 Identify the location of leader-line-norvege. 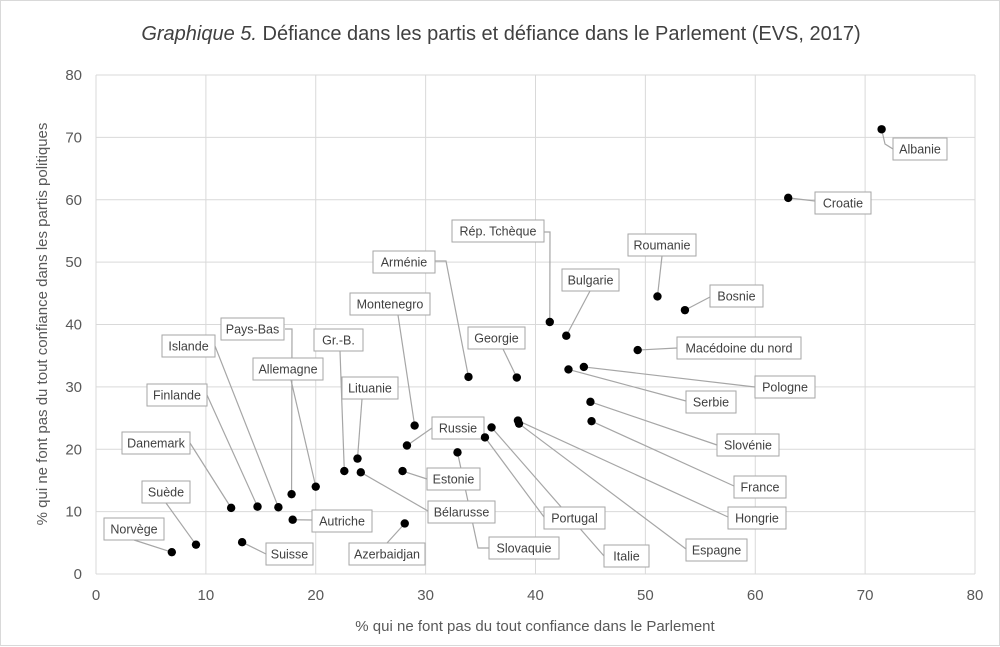
(153, 546).